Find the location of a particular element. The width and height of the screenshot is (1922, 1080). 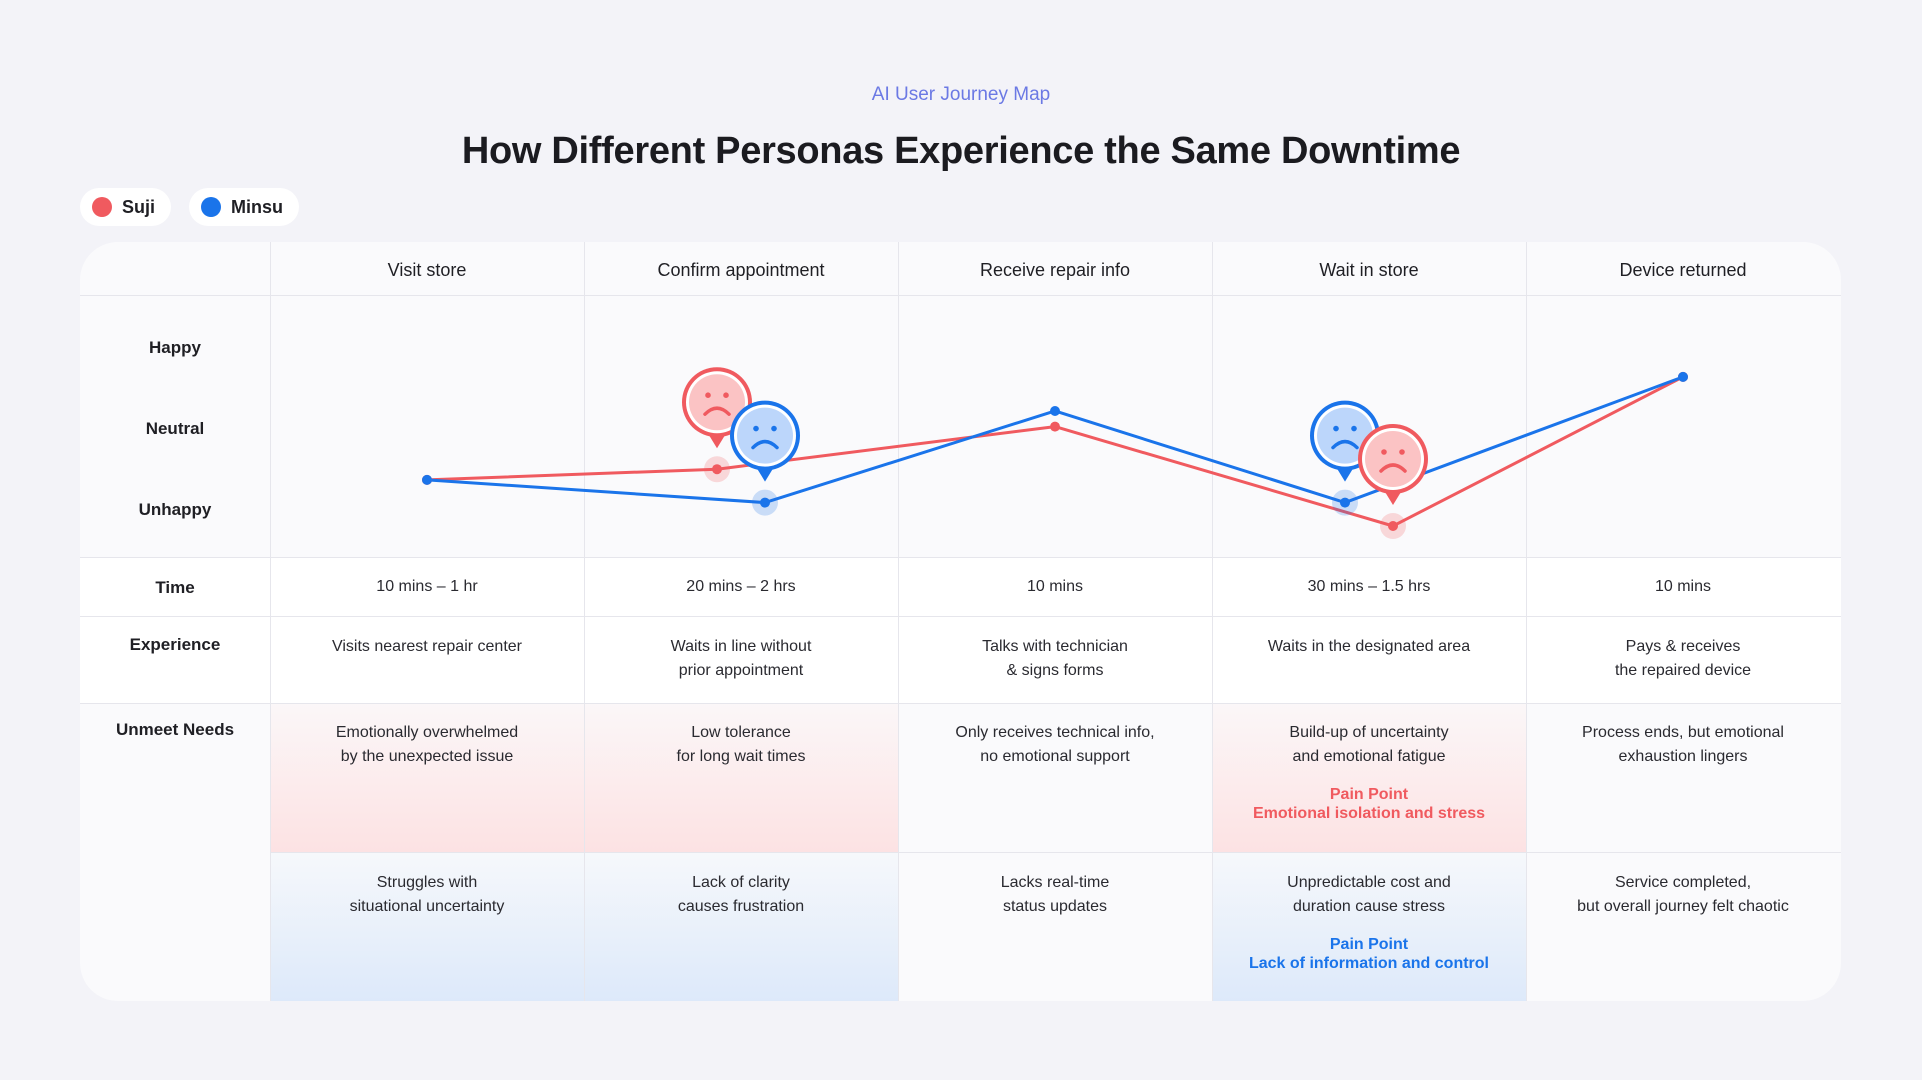

experience-cell: Waits in the designated area is located at coordinates (1369, 646).